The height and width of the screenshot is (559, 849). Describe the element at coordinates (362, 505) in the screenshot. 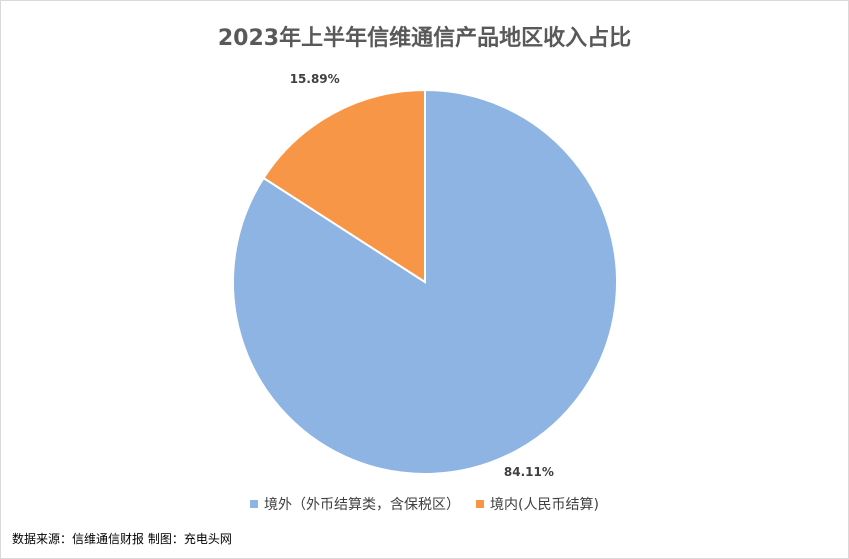

I see `legend-label-overseas: 境外（外币结算类，含保税区）` at that location.